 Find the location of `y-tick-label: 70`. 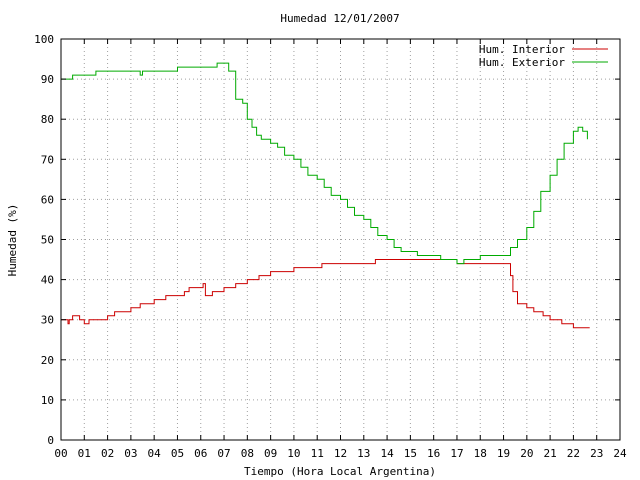

y-tick-label: 70 is located at coordinates (47, 159).